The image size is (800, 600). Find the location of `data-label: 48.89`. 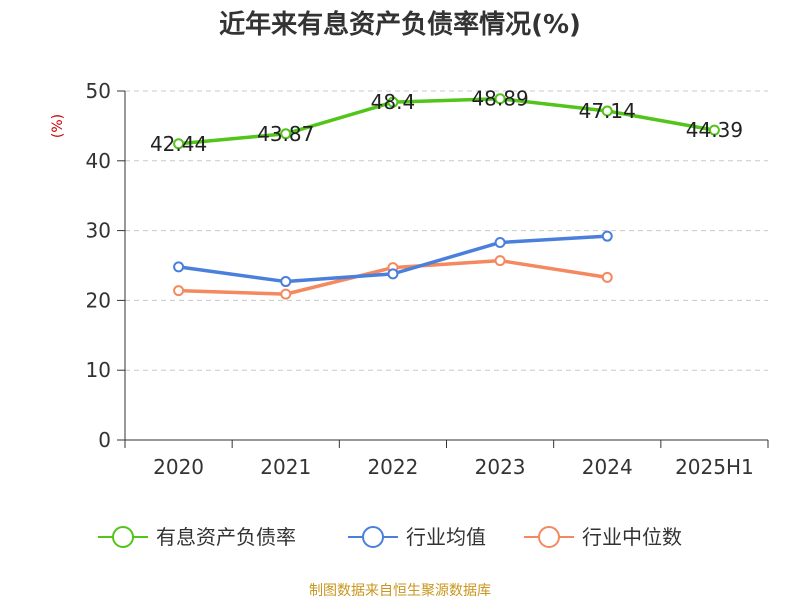

data-label: 48.89 is located at coordinates (499, 99).